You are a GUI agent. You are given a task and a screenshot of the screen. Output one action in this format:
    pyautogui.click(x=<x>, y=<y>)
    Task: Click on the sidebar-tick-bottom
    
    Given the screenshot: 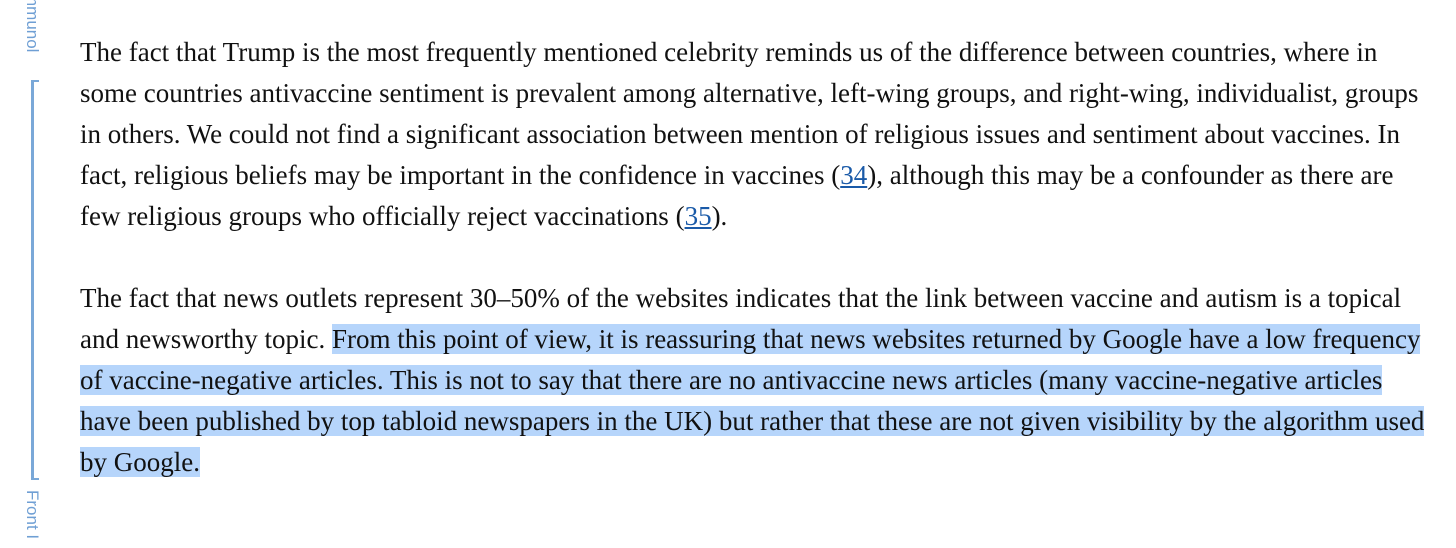 What is the action you would take?
    pyautogui.click(x=35, y=479)
    